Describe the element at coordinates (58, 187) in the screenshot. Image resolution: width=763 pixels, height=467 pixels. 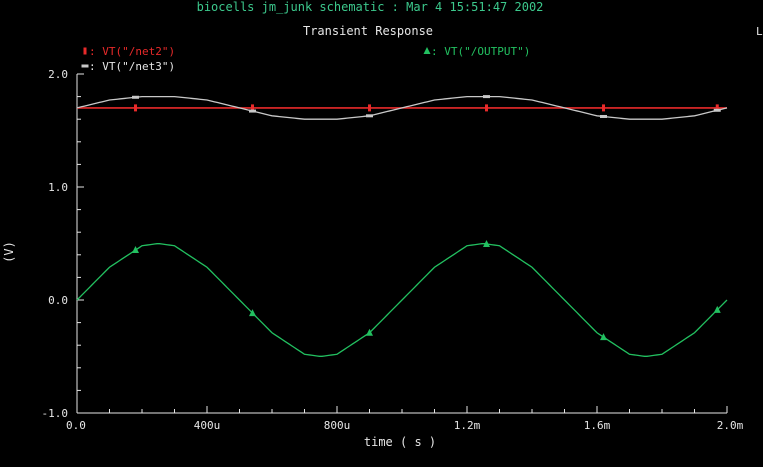
I see `y-tick-label: 1.0` at that location.